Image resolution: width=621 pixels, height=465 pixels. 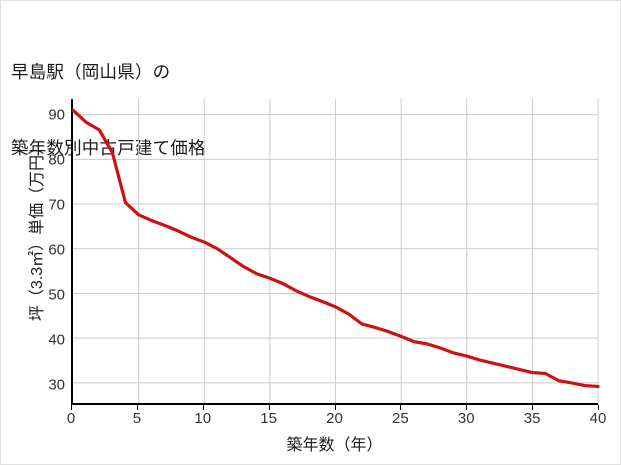 I want to click on x-axis-tick-label: 20, so click(x=334, y=418).